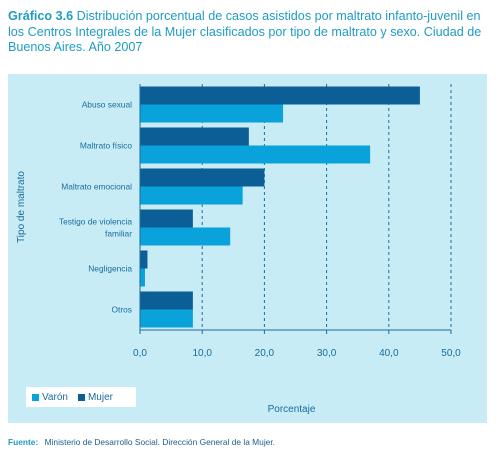  I want to click on category-label-5: Otros, so click(122, 310).